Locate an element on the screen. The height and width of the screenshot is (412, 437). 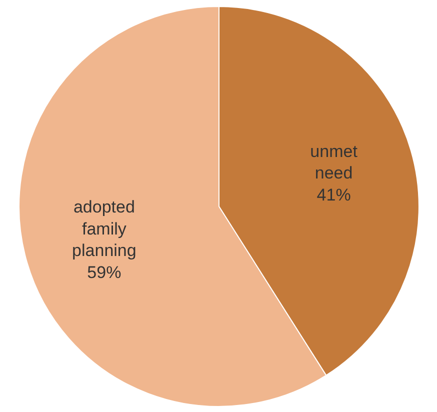
data-label: 59% is located at coordinates (104, 272).